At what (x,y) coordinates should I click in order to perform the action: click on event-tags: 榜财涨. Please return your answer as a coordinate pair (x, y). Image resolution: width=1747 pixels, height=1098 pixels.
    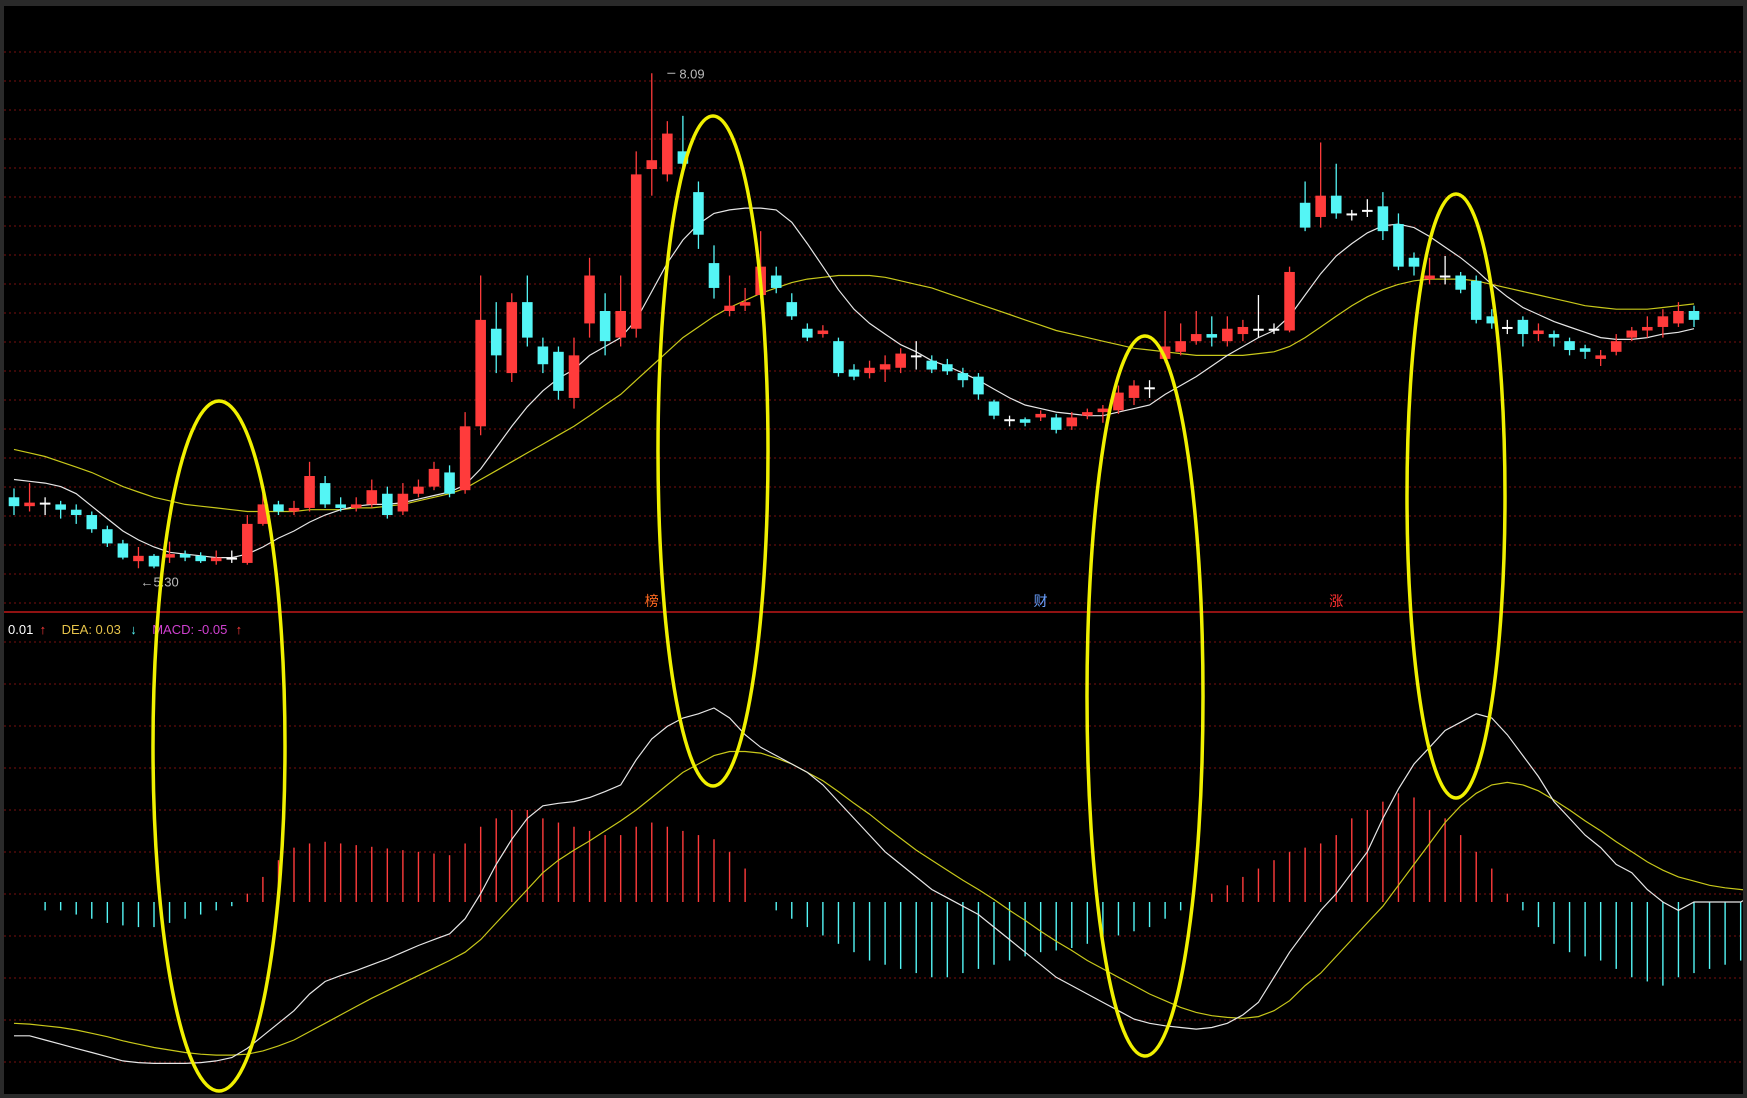
    Looking at the image, I should click on (994, 601).